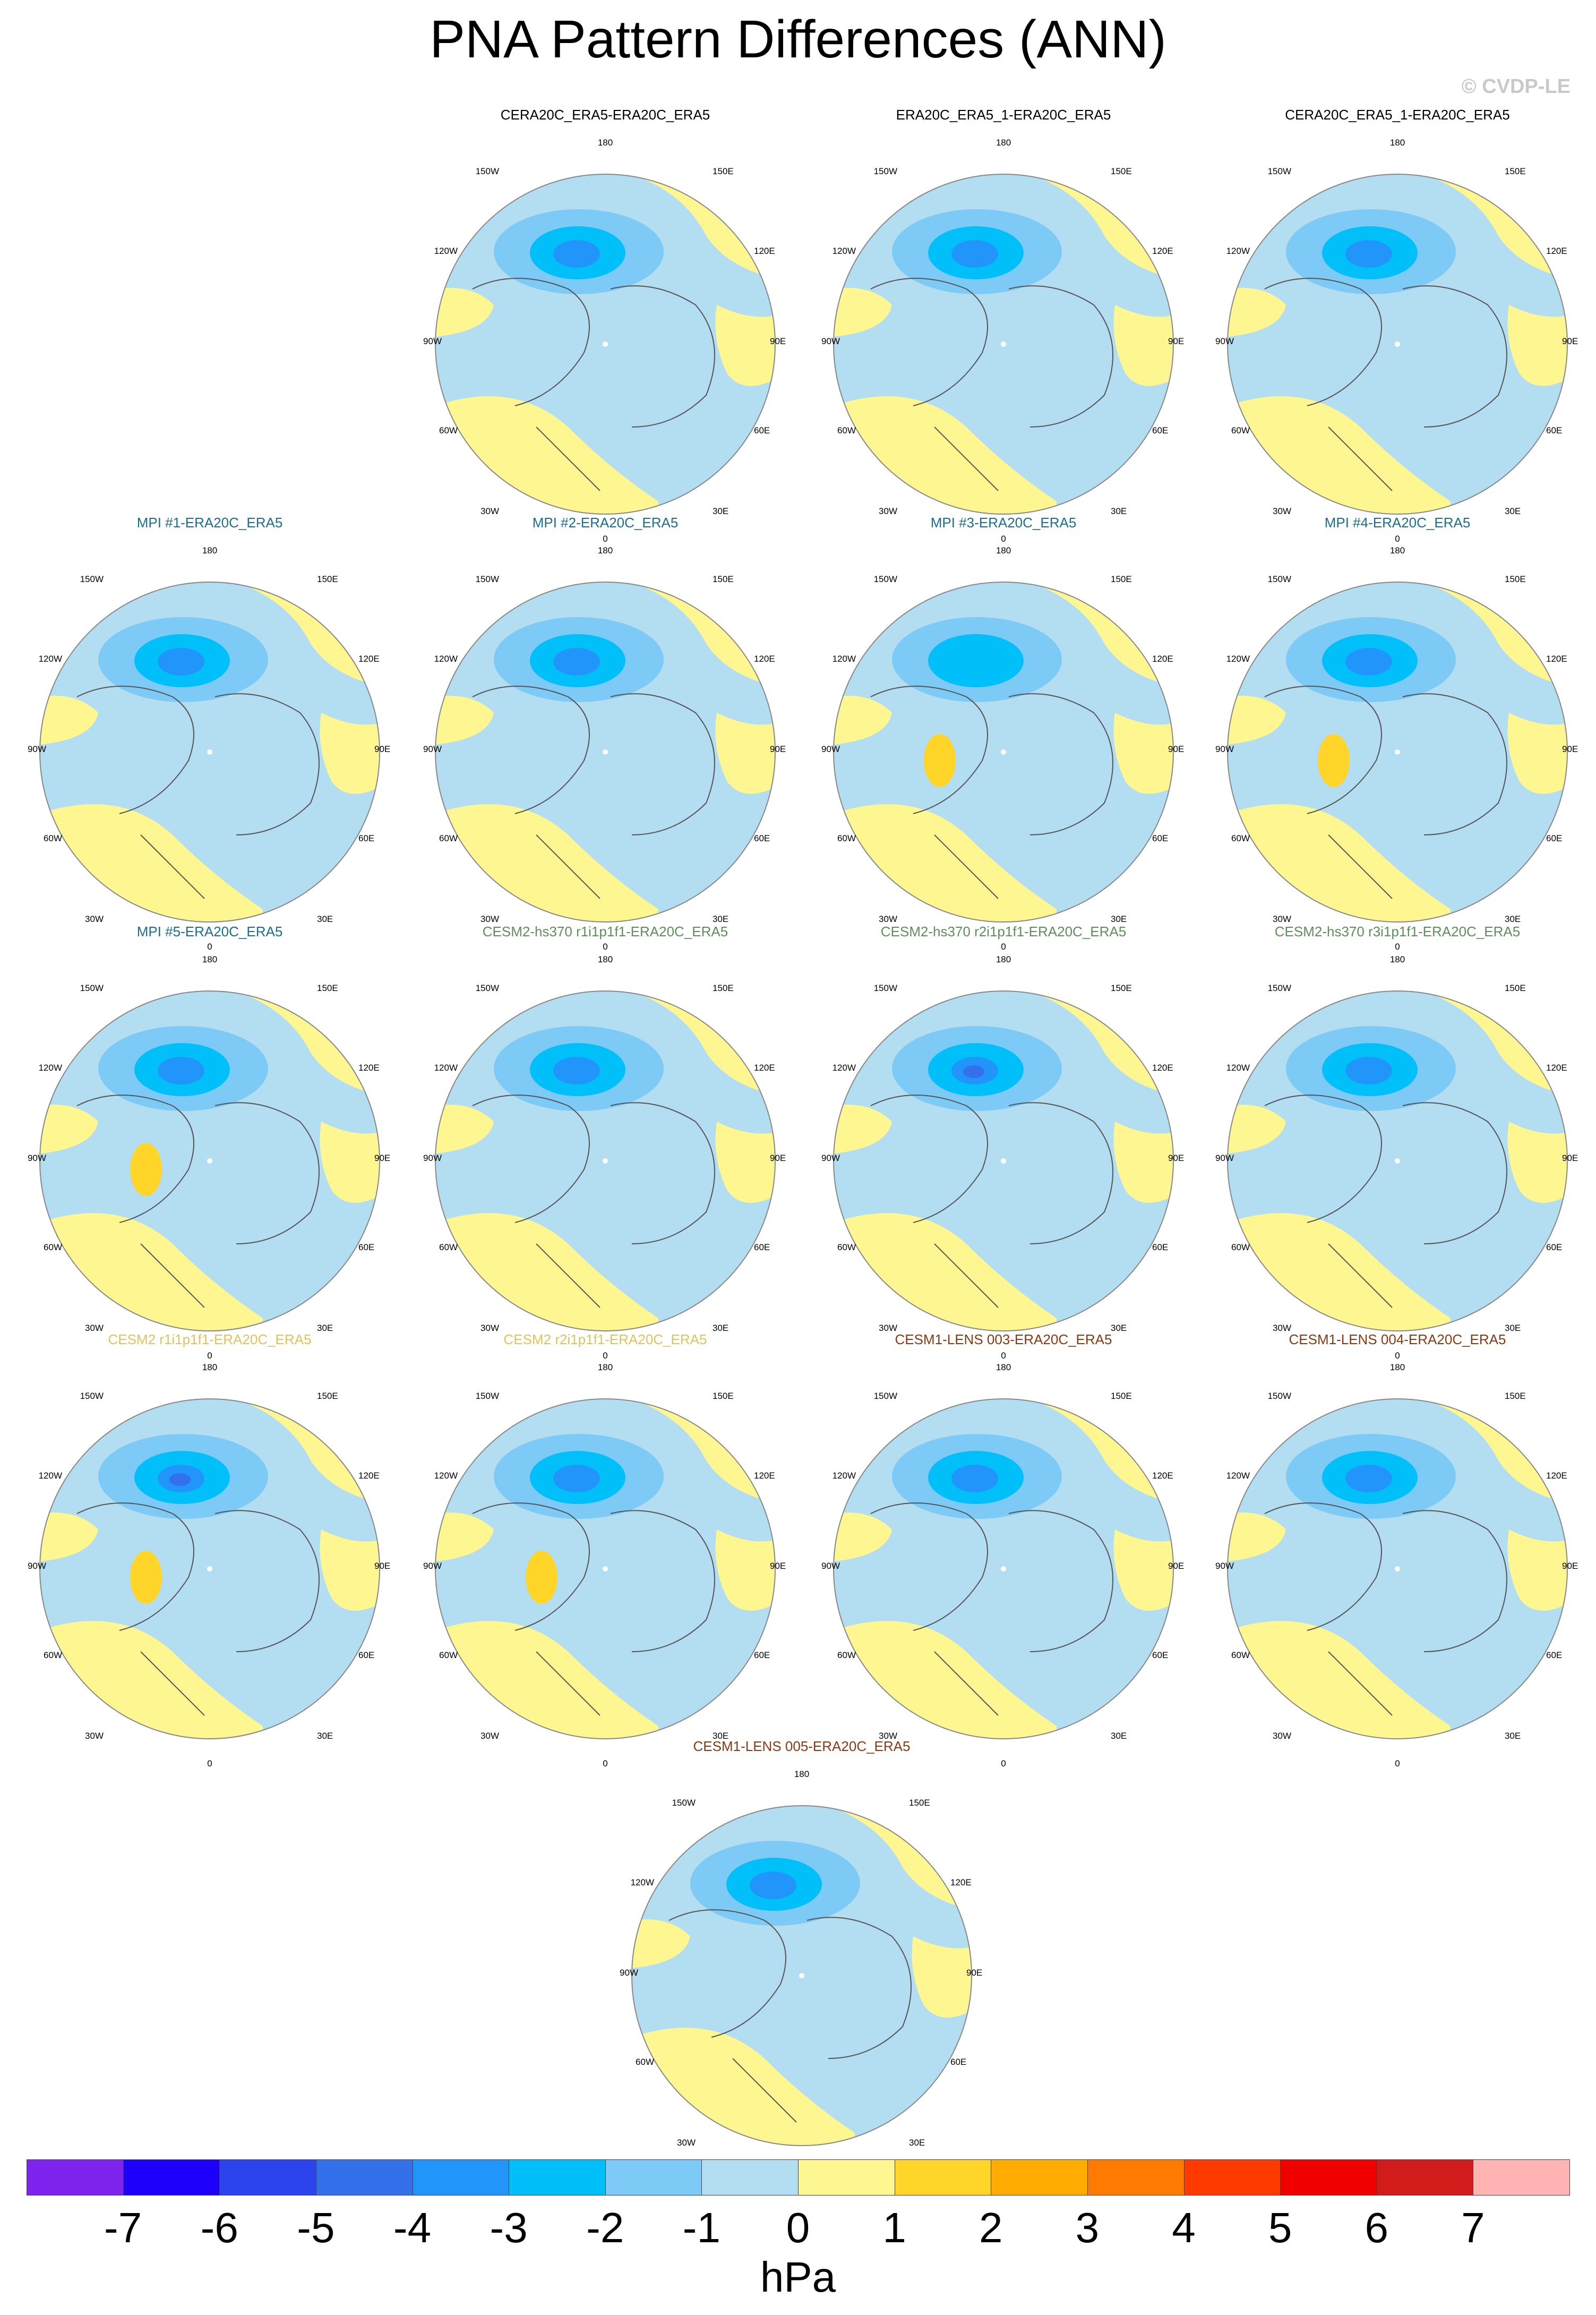 This screenshot has height=2315, width=1596. What do you see at coordinates (1397, 115) in the screenshot?
I see `panel-title: CERA20C_ERA5_1-ERA20C_ERA5` at bounding box center [1397, 115].